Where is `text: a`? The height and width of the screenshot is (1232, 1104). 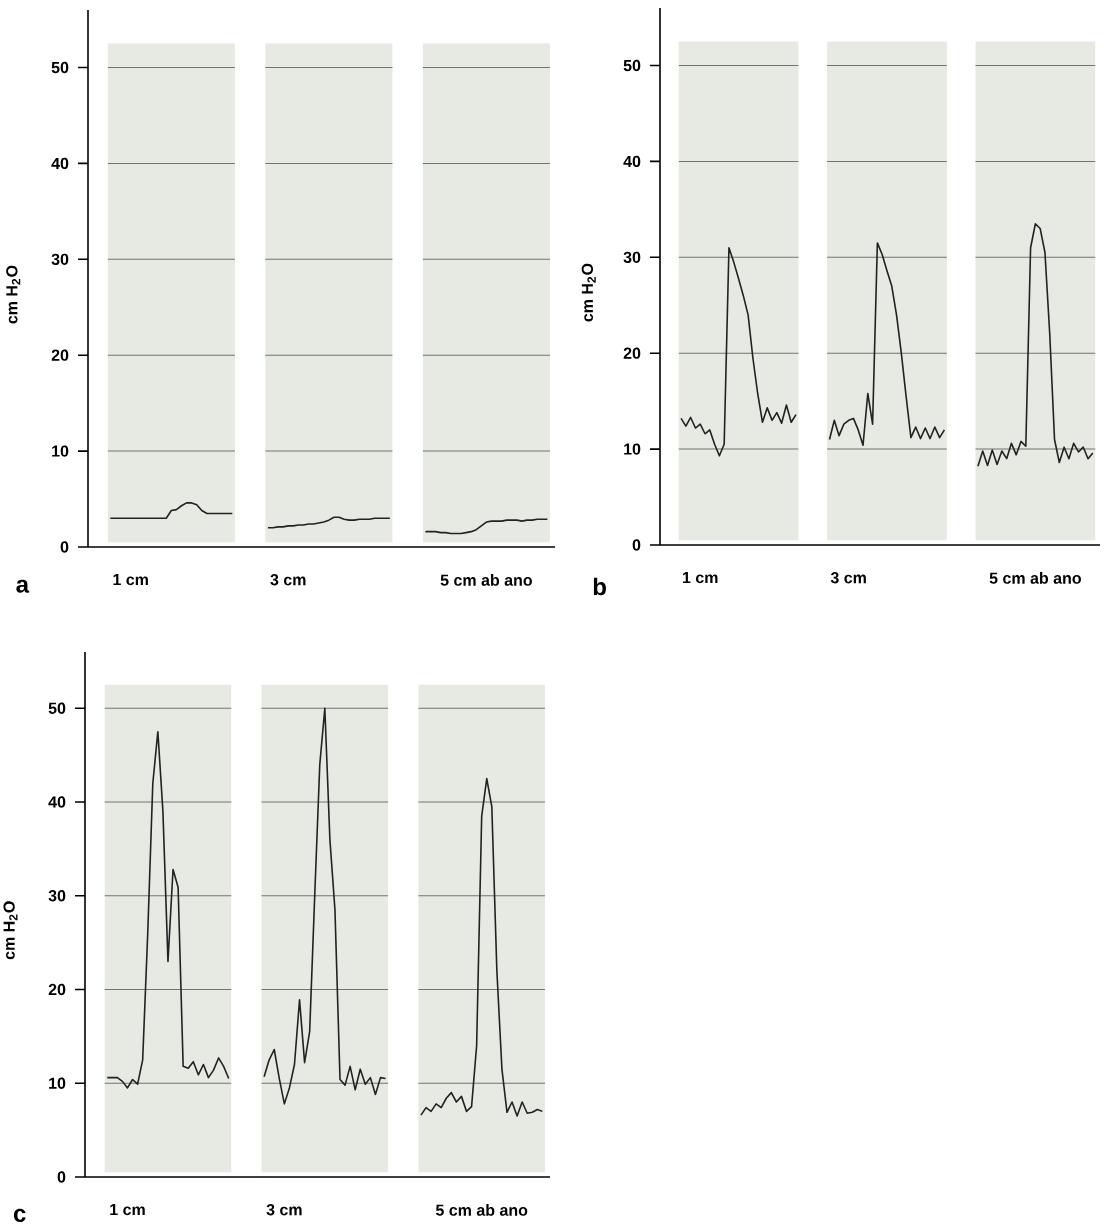 text: a is located at coordinates (23, 586).